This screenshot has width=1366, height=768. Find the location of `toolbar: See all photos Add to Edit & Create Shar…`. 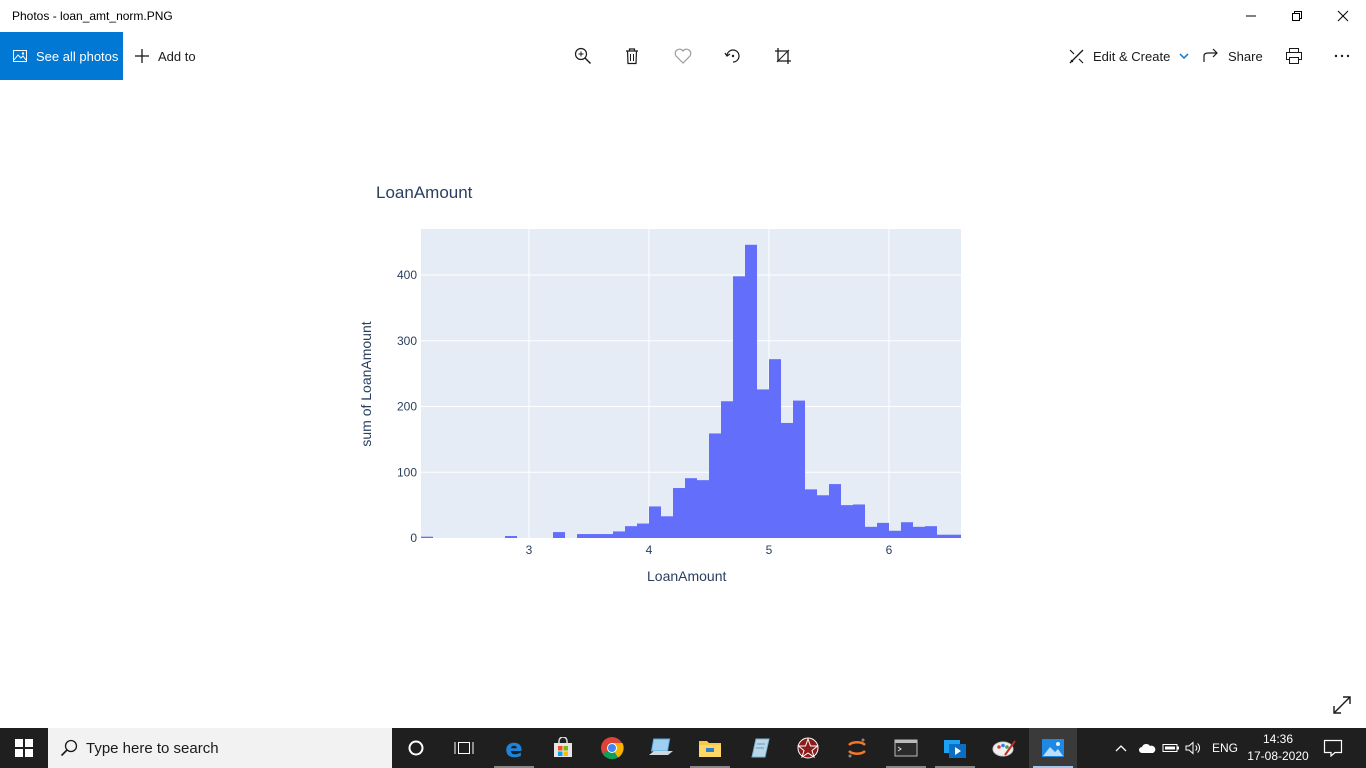

toolbar: See all photos Add to Edit & Create Shar… is located at coordinates (683, 56).